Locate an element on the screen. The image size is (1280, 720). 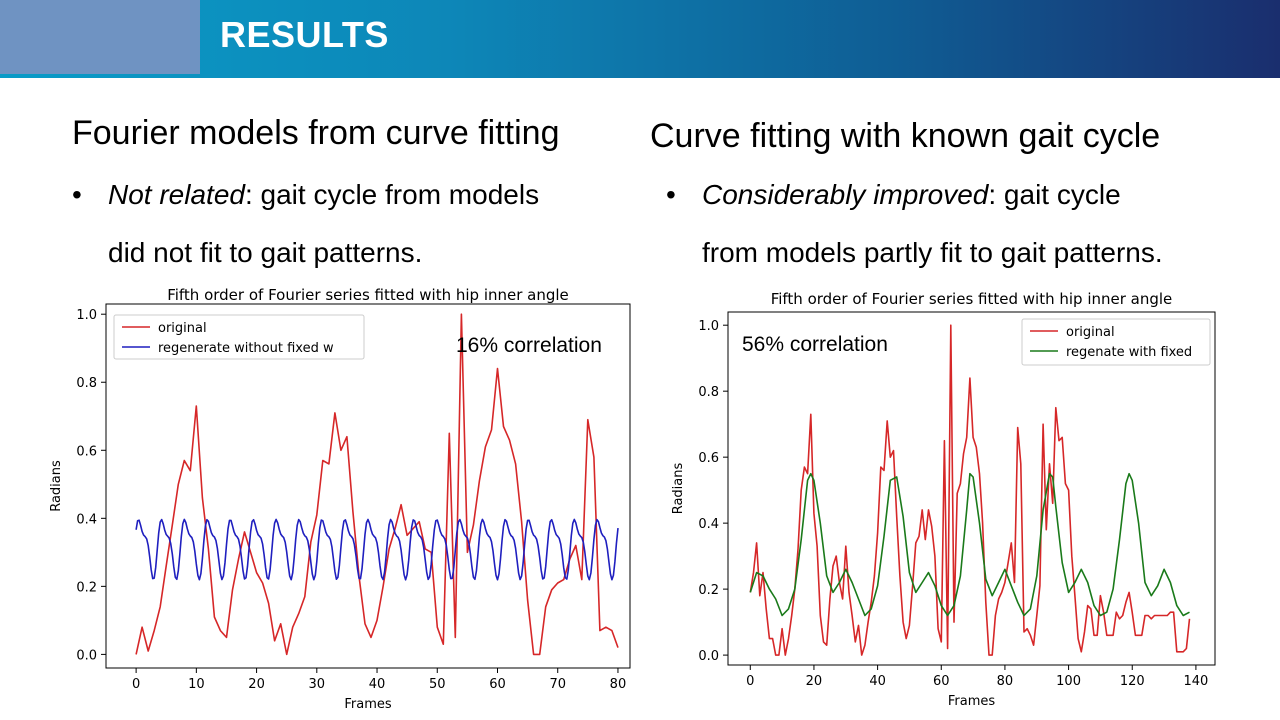
right-bullet-line1: Considerably improved: gait cycle is located at coordinates (911, 195).